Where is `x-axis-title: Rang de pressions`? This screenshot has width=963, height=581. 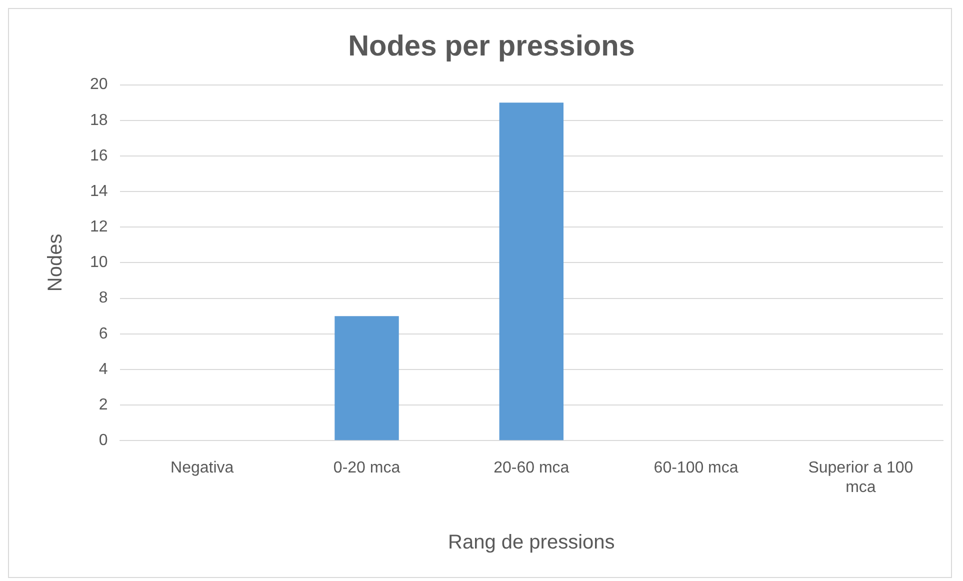
x-axis-title: Rang de pressions is located at coordinates (531, 543).